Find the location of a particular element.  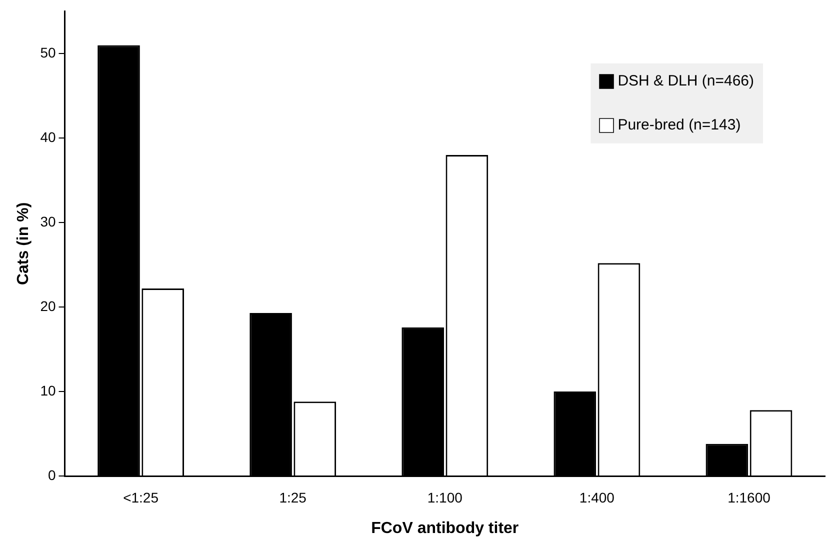

y-tick-label: 10 is located at coordinates (48, 390).